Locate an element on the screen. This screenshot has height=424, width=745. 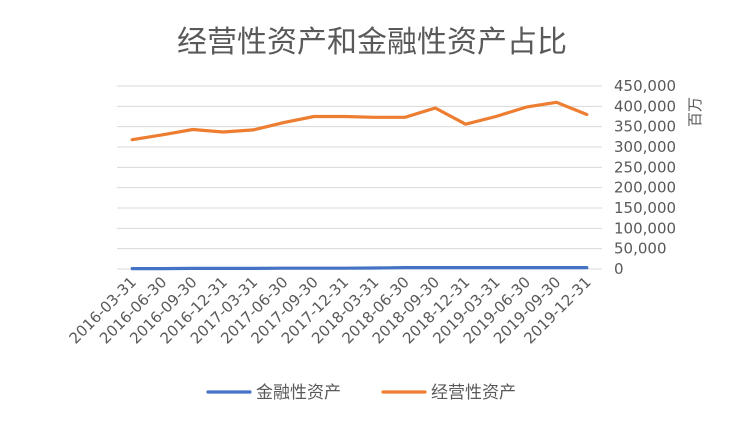
y-tick-label: 50,000 is located at coordinates (640, 249).